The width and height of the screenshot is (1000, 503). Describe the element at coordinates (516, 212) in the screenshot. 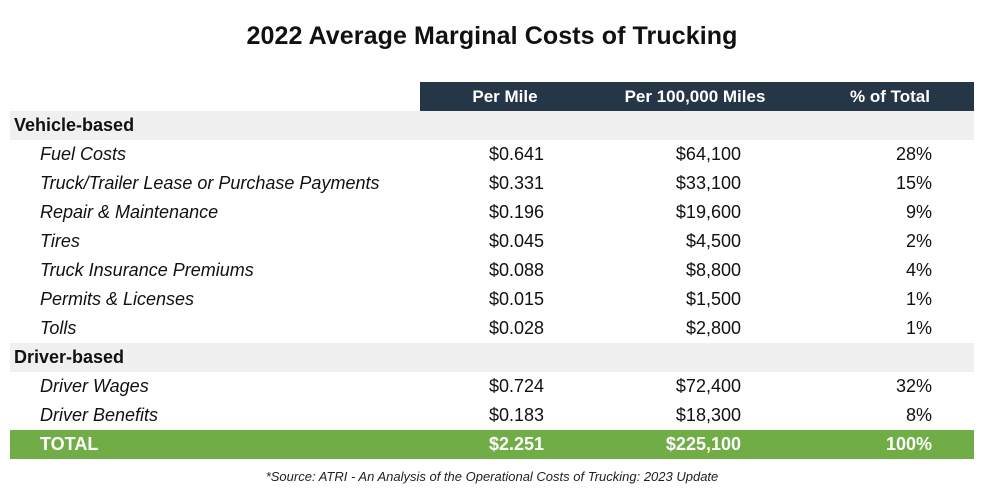

I see `per-mile-value: $0.196` at that location.